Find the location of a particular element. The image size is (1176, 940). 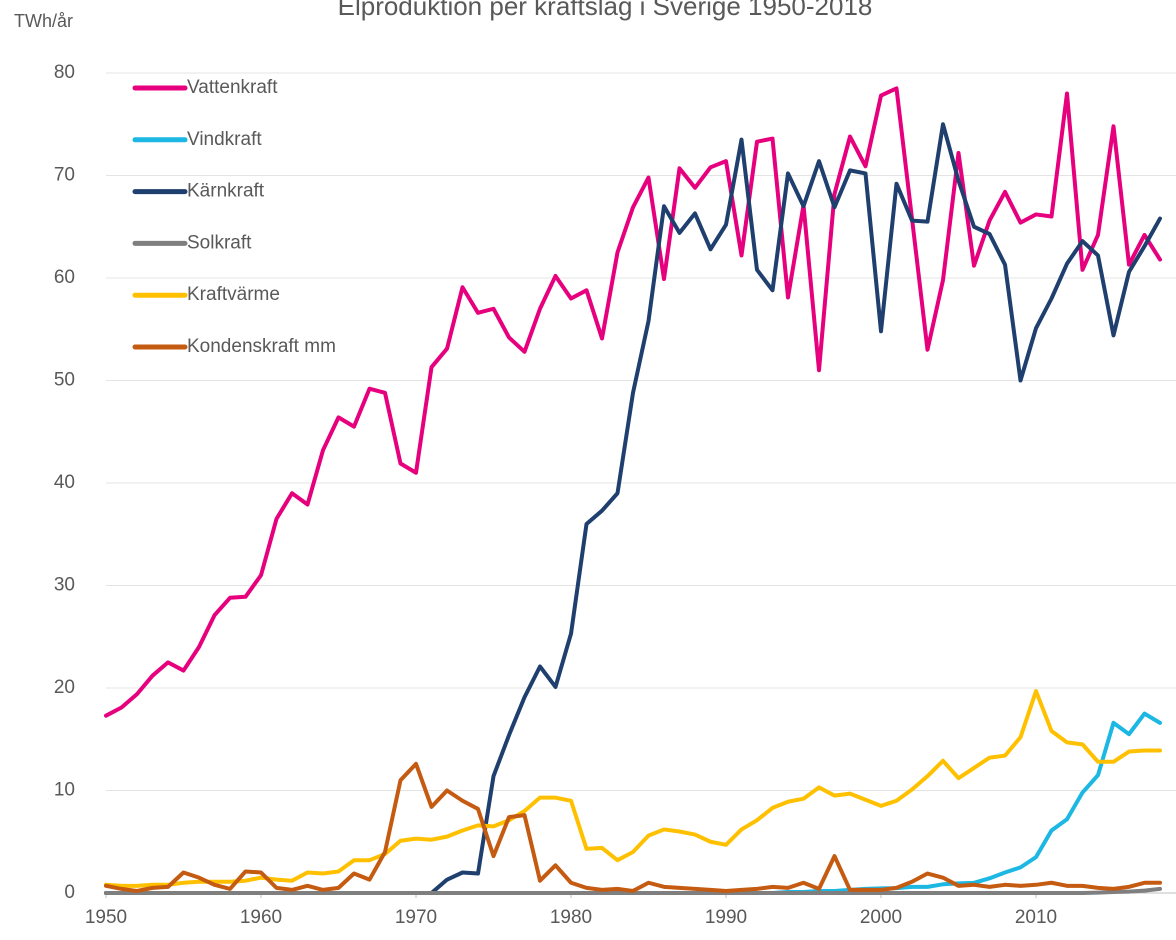

y-tick-label: 60 is located at coordinates (64, 277).